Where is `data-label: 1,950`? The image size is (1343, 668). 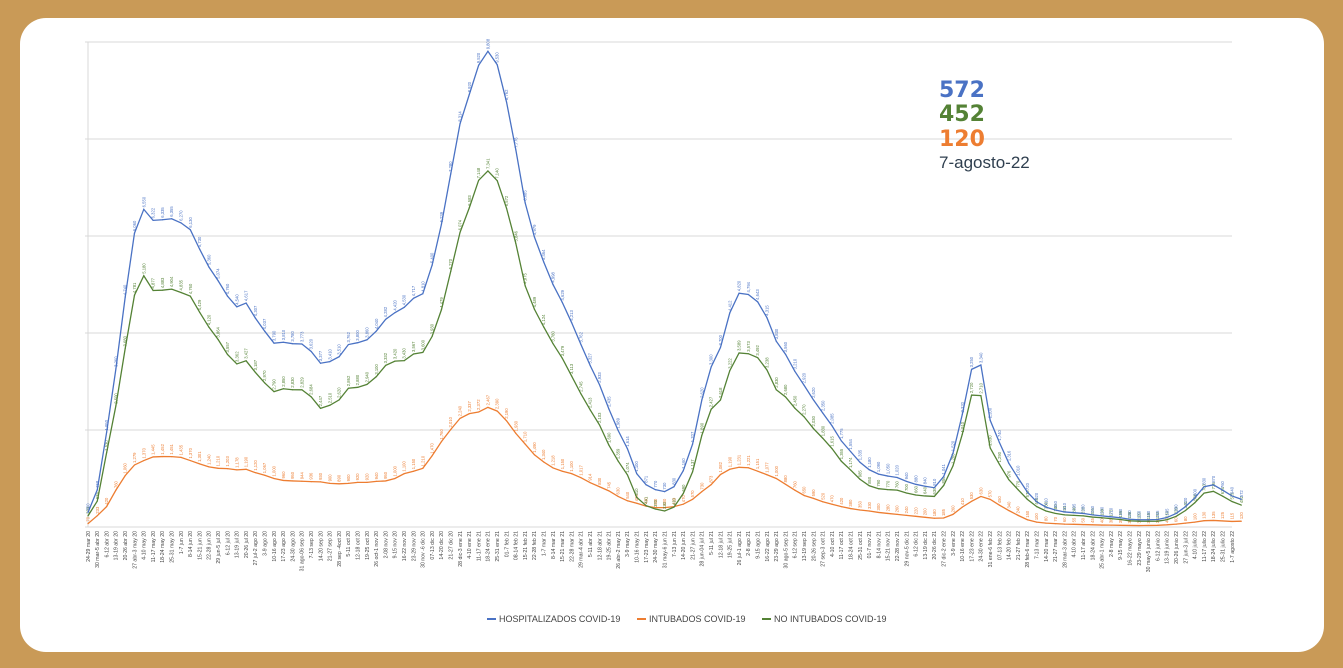
data-label: 1,950 is located at coordinates (106, 424).